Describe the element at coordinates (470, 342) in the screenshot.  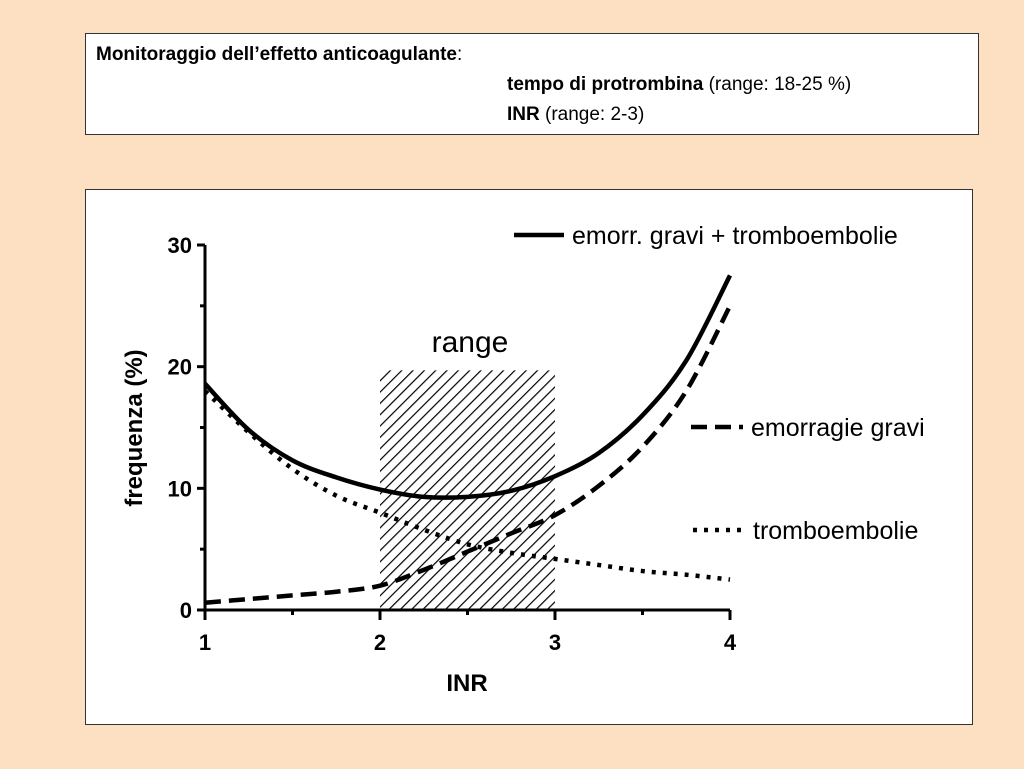
I see `range-label: range` at that location.